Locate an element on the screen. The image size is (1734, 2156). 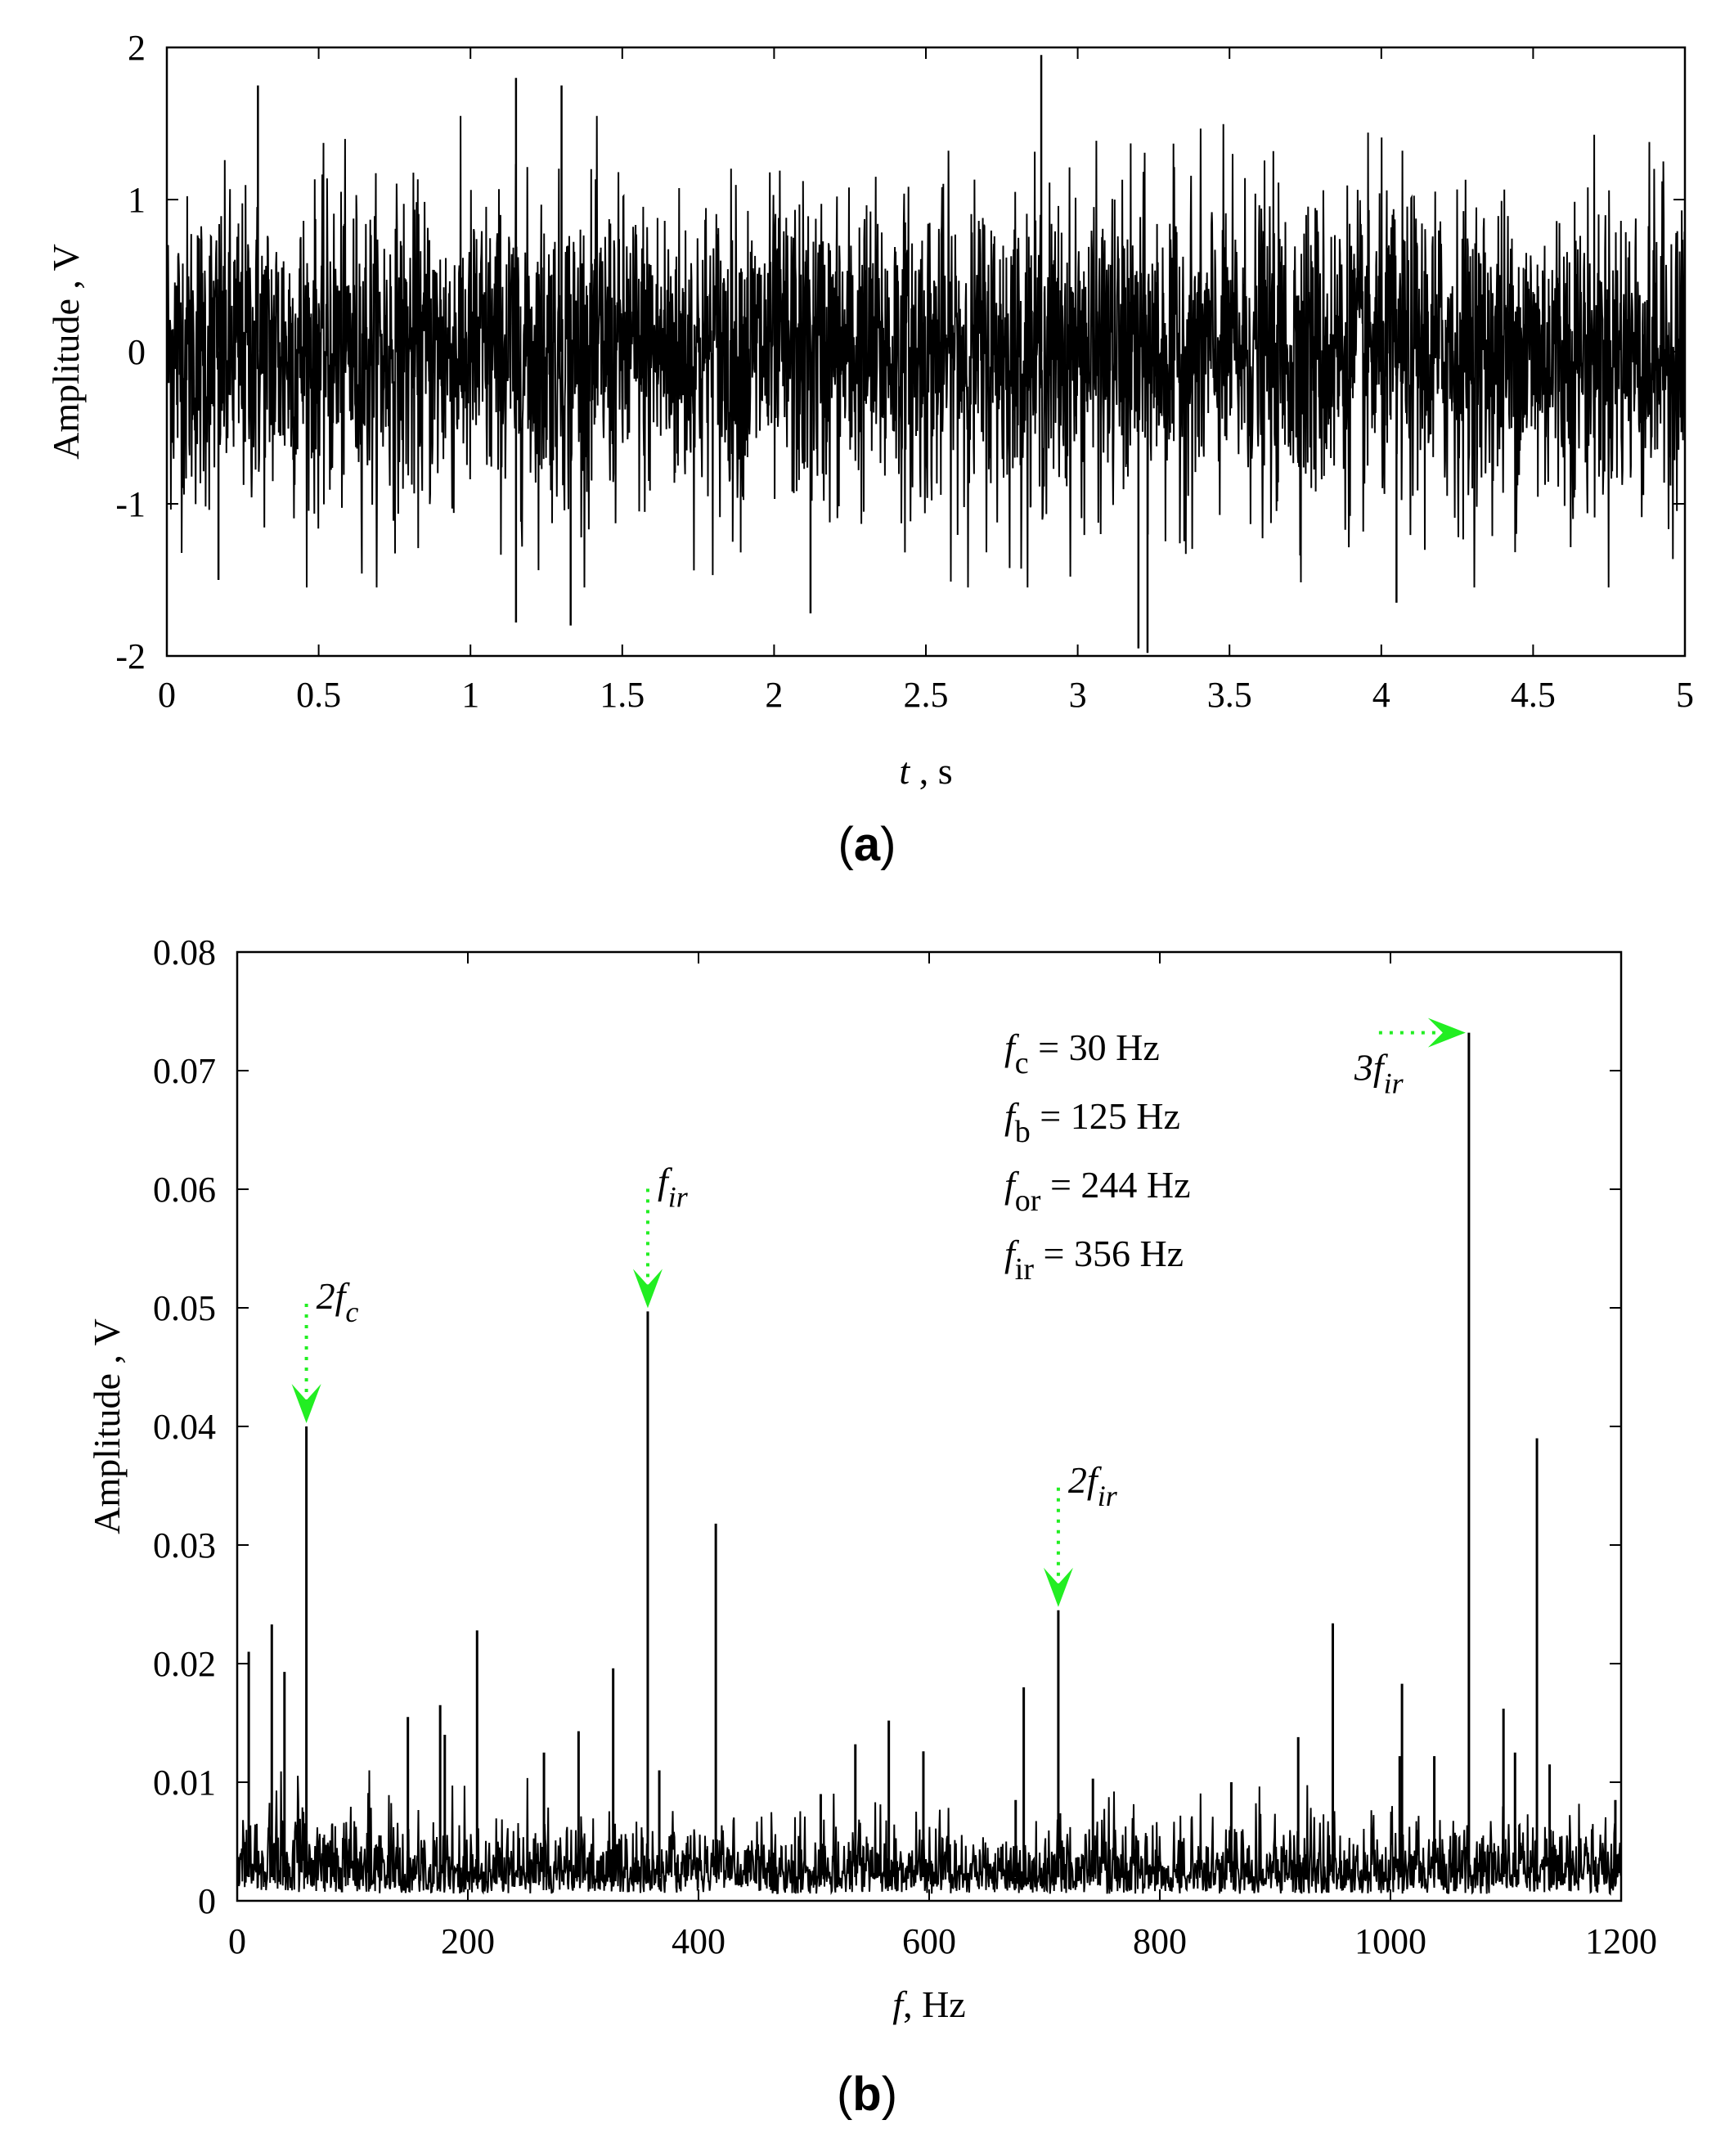
x-tick-label: 2 is located at coordinates (774, 695).